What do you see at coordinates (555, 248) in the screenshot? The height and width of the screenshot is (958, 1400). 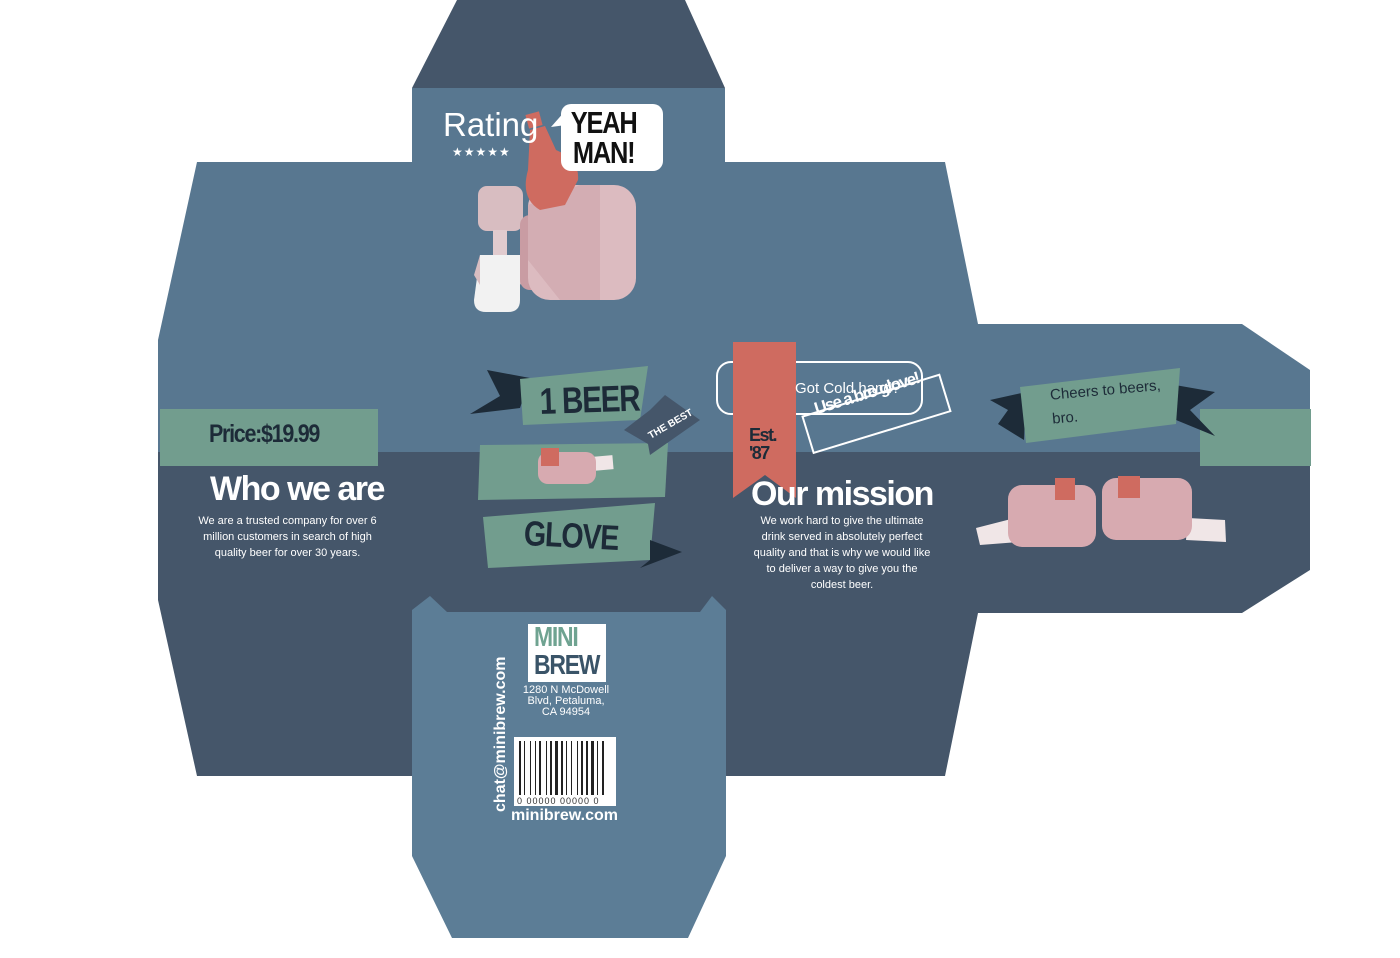 I see `person-illustration` at bounding box center [555, 248].